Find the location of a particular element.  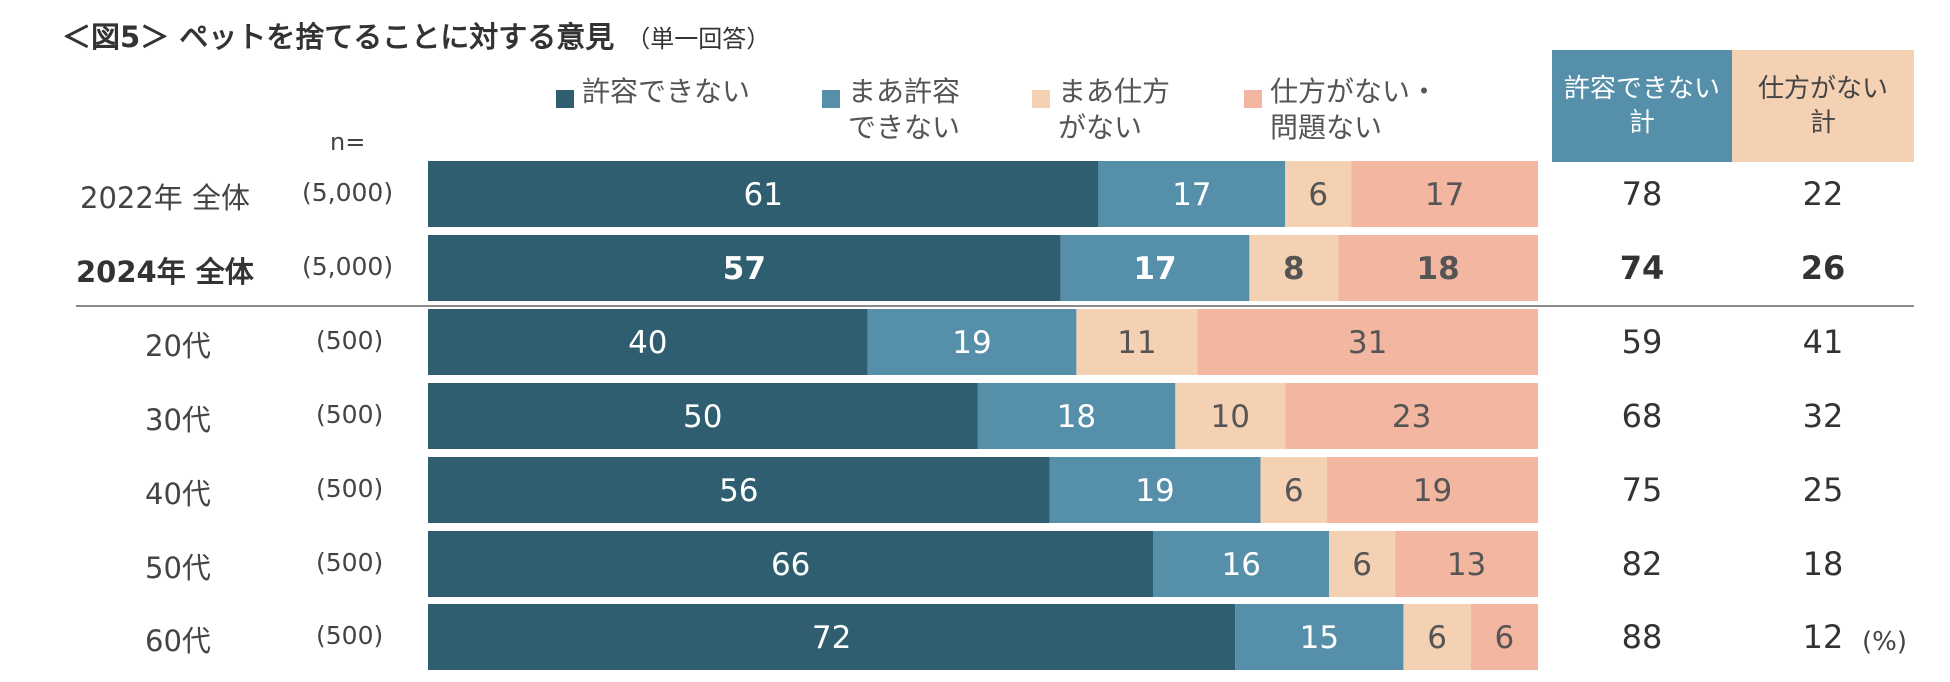

total-unavoidable: 41 is located at coordinates (1823, 342).